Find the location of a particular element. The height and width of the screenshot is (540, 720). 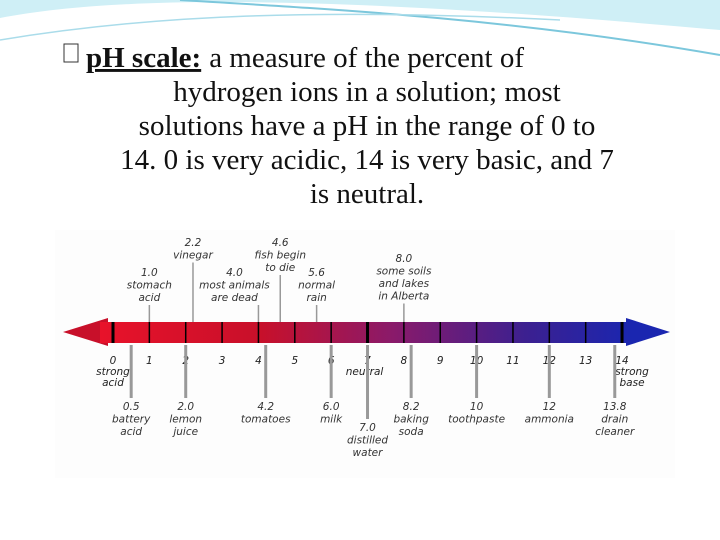

swoosh is located at coordinates (360, 15).